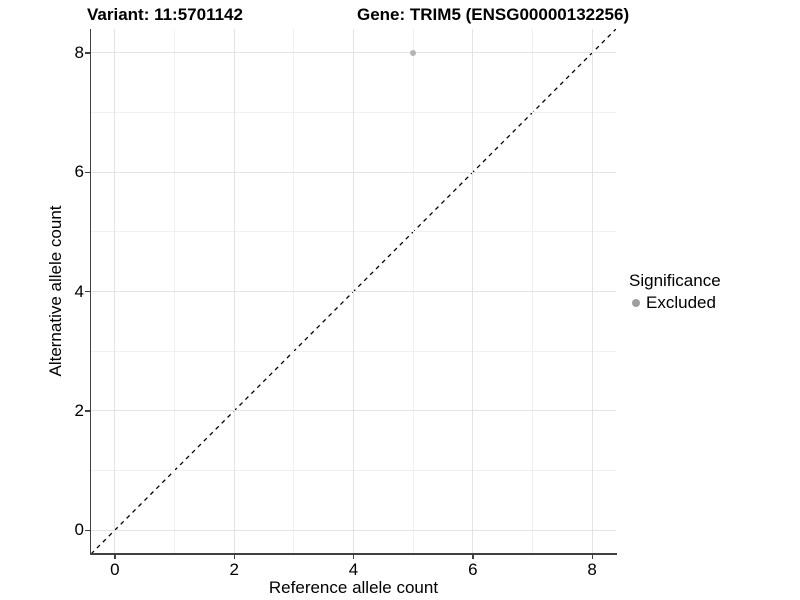  What do you see at coordinates (681, 302) in the screenshot?
I see `legend-item-label: Excluded` at bounding box center [681, 302].